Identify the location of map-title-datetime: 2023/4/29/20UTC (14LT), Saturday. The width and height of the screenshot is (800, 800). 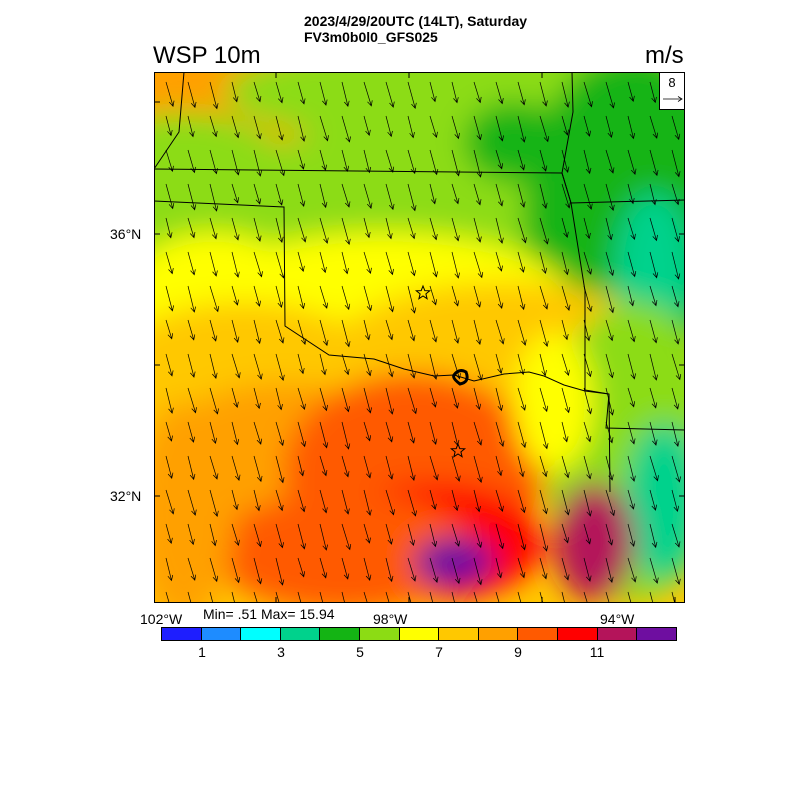
(416, 21).